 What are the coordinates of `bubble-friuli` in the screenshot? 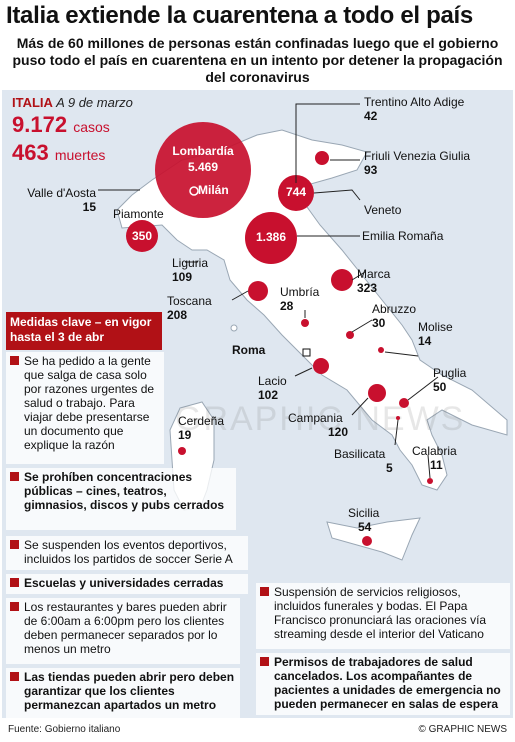 It's located at (322, 158).